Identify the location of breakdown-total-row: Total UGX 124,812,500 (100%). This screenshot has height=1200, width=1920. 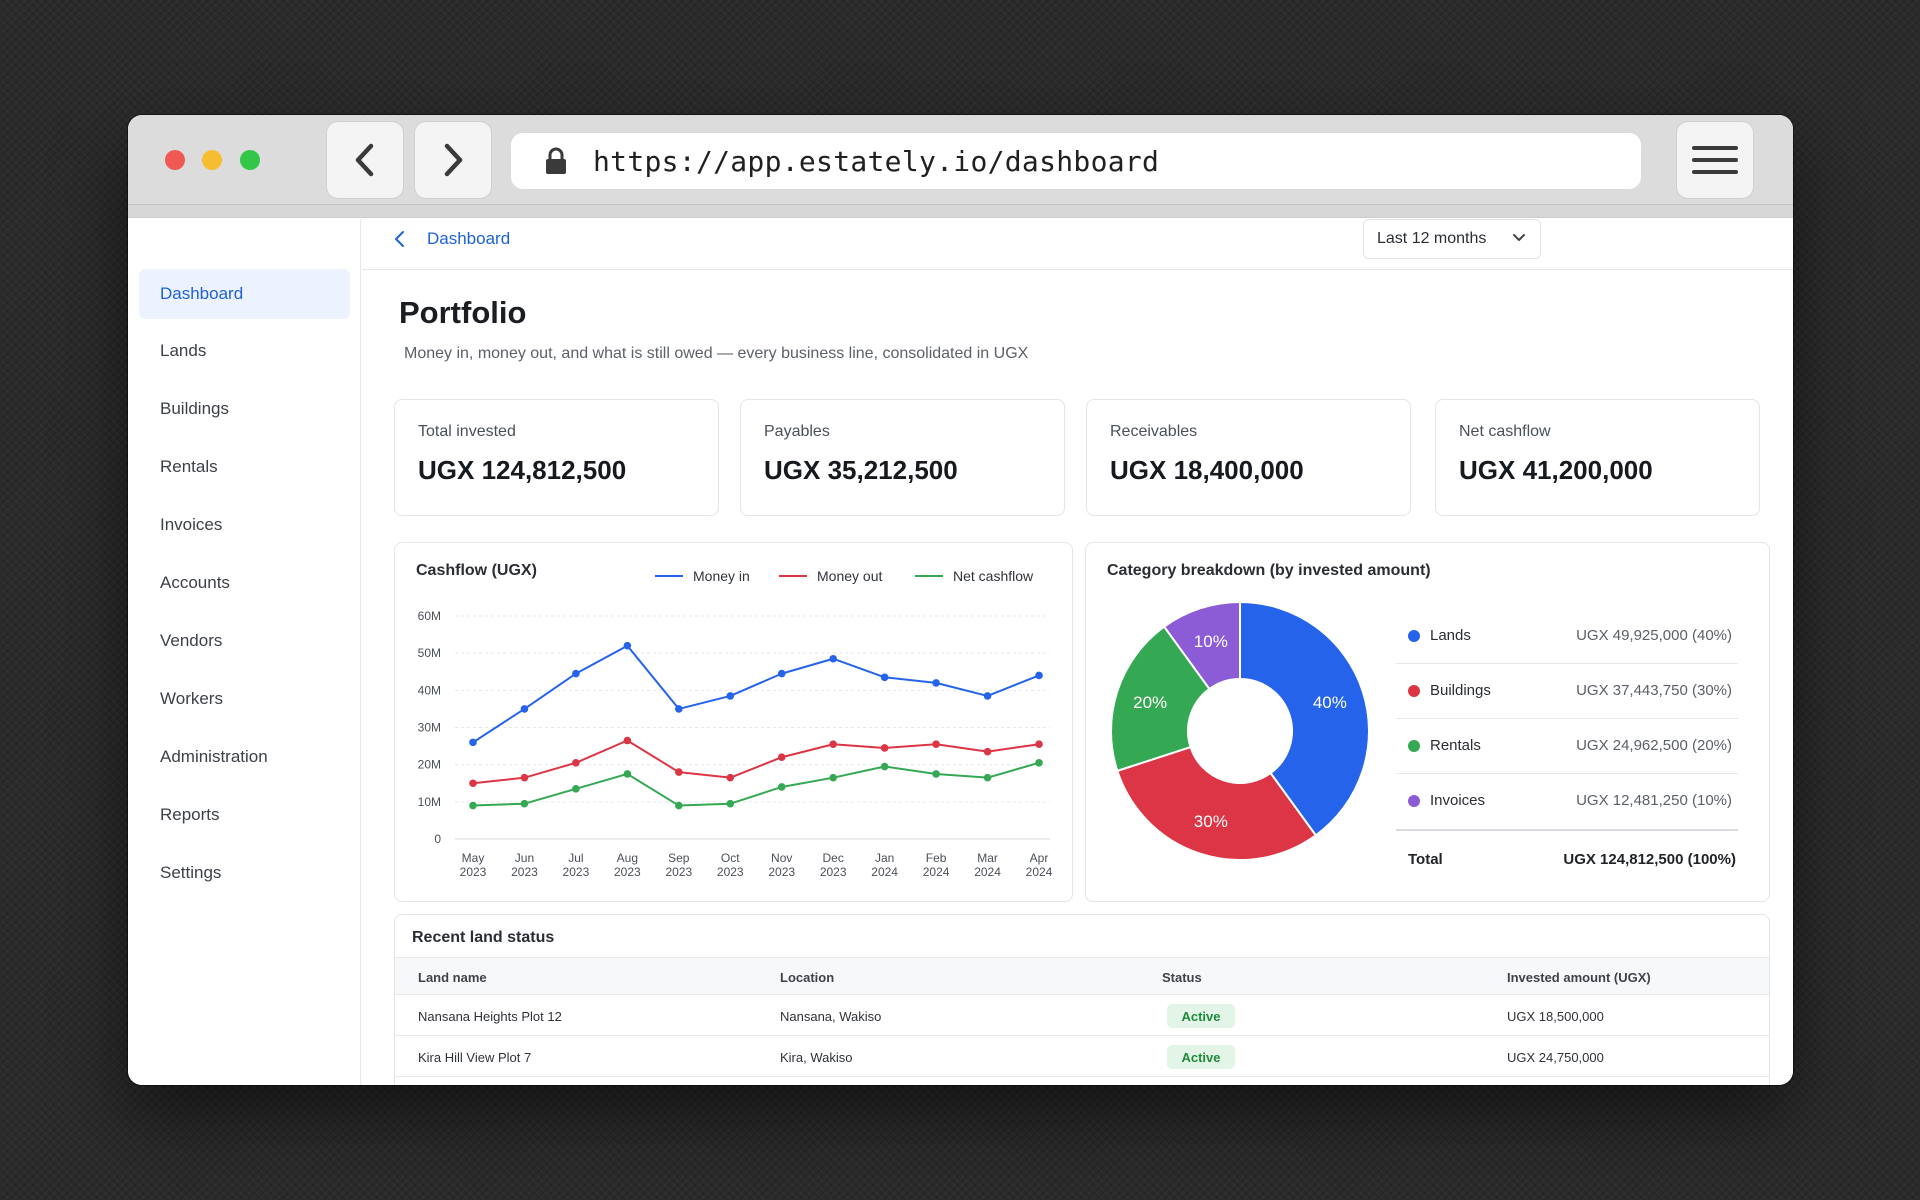
(1567, 856).